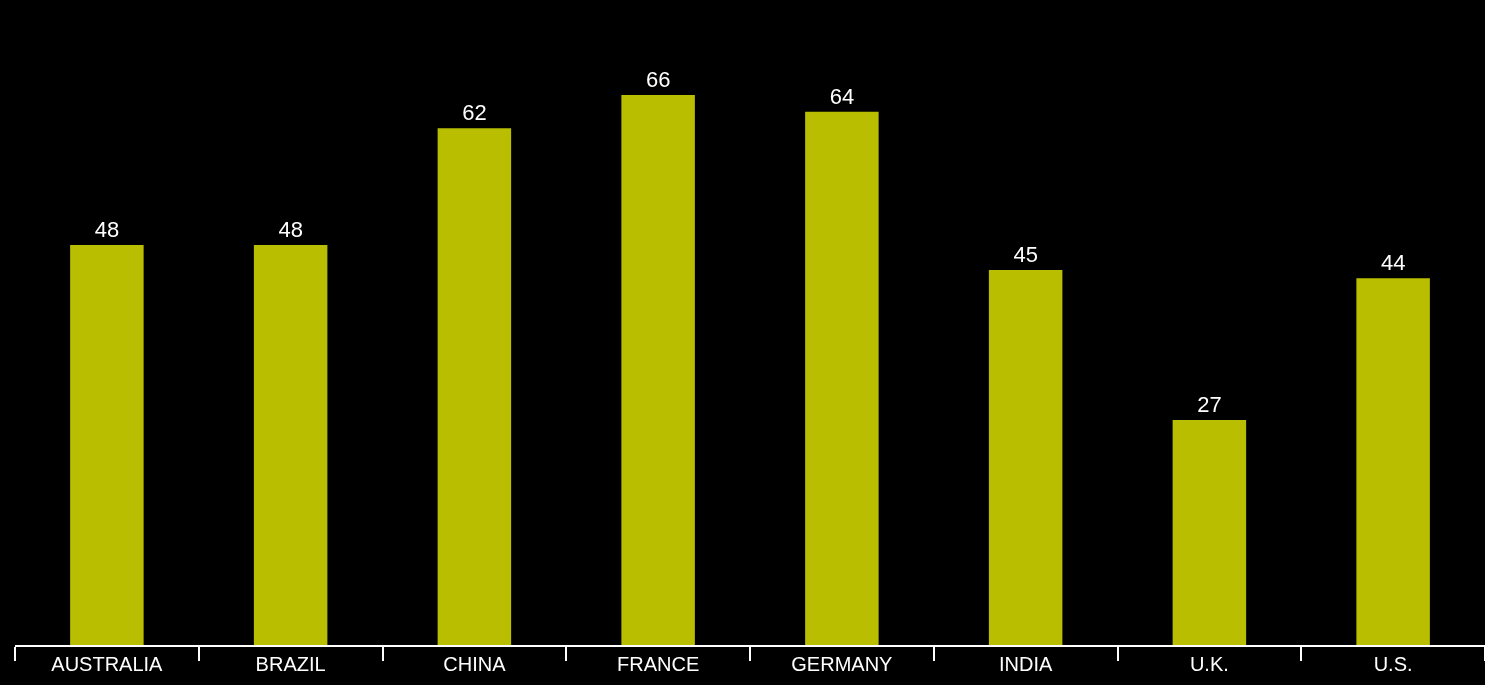 The width and height of the screenshot is (1485, 685). What do you see at coordinates (842, 664) in the screenshot?
I see `x-tick-label: GERMANY` at bounding box center [842, 664].